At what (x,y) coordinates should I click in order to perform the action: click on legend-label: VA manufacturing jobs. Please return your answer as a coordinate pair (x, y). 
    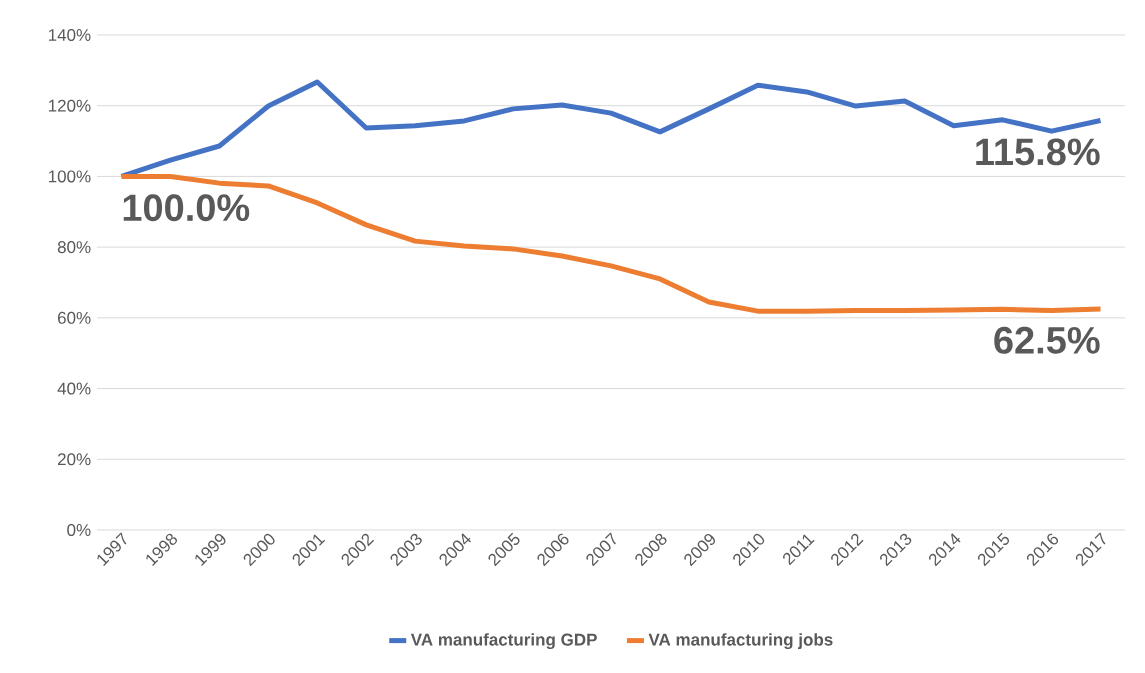
    Looking at the image, I should click on (740, 641).